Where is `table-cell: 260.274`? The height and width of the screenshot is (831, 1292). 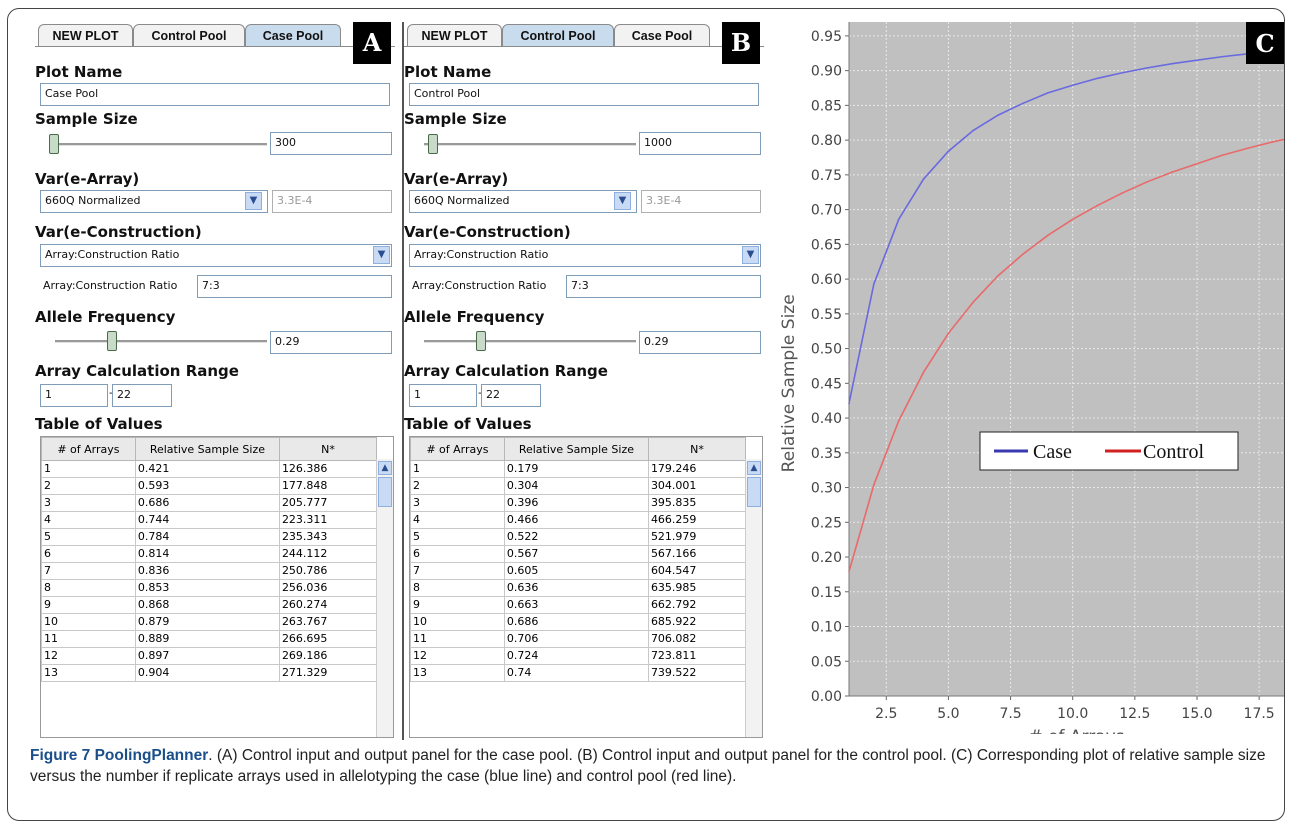
table-cell: 260.274 is located at coordinates (328, 605).